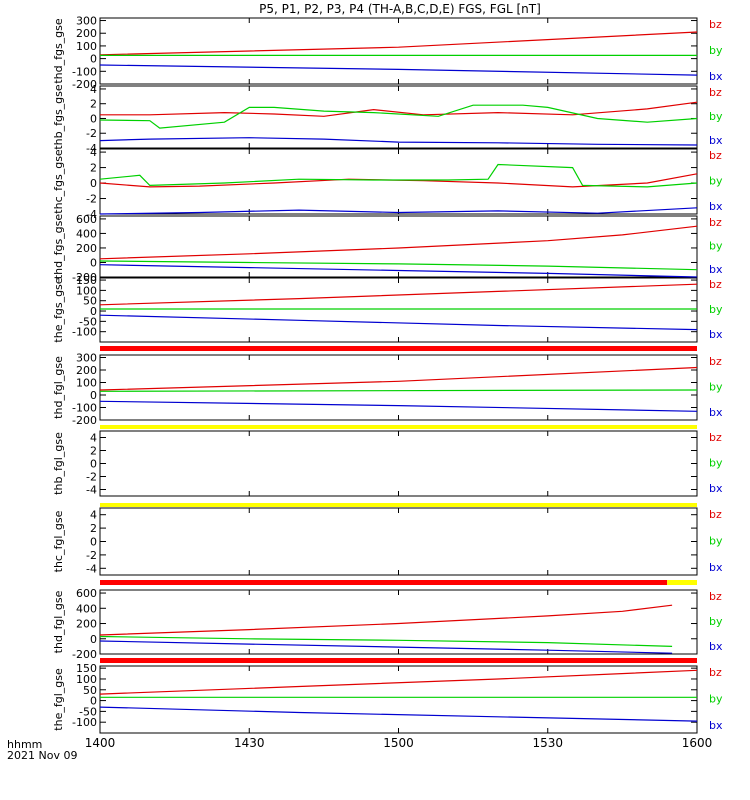 The width and height of the screenshot is (750, 800). I want to click on panel-7: 420-2-4 thb_fgl_gse bz by bx, so click(387, 463).